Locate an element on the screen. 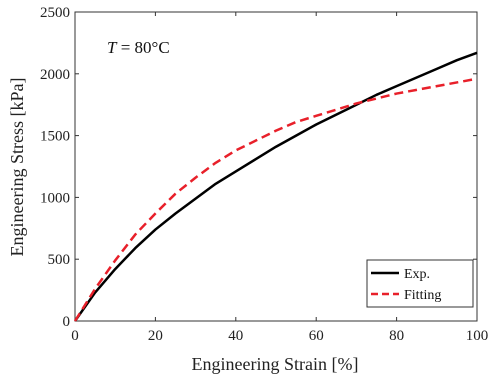  y-tick-label: 2000 is located at coordinates (55, 75).